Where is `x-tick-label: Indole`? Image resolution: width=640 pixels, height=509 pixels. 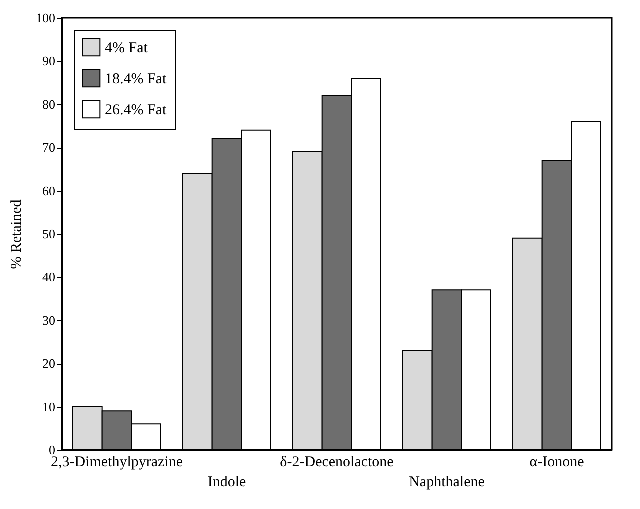
x-tick-label: Indole is located at coordinates (227, 482).